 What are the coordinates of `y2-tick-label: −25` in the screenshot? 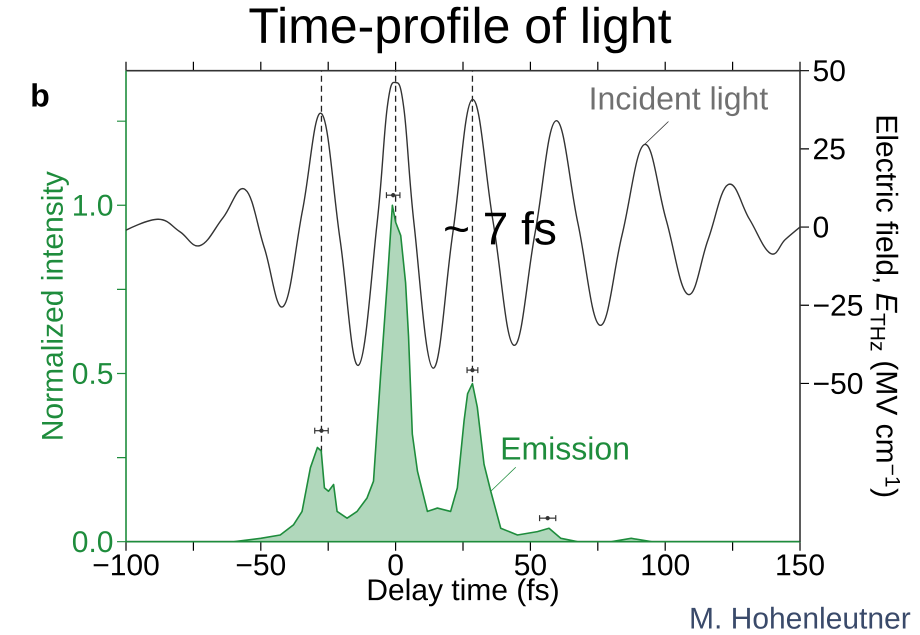 It's located at (838, 305).